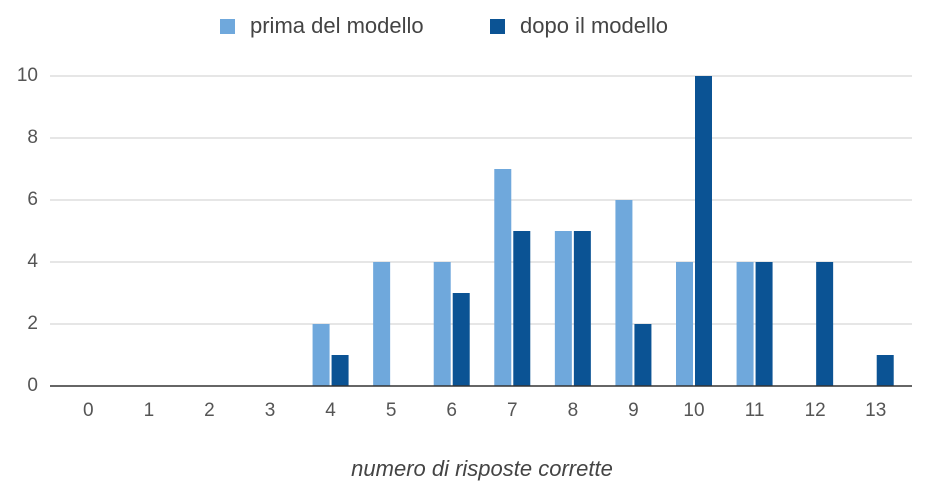  Describe the element at coordinates (451, 410) in the screenshot. I see `x-tick-label: 6` at that location.